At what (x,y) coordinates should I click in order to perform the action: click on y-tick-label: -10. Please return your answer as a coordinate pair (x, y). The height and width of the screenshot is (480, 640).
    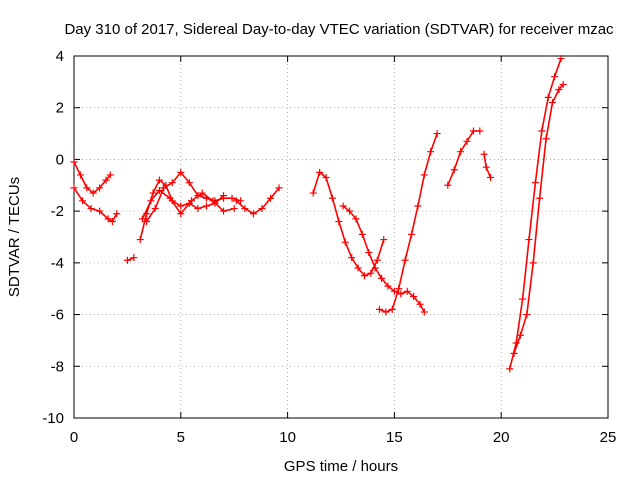
    Looking at the image, I should click on (53, 418).